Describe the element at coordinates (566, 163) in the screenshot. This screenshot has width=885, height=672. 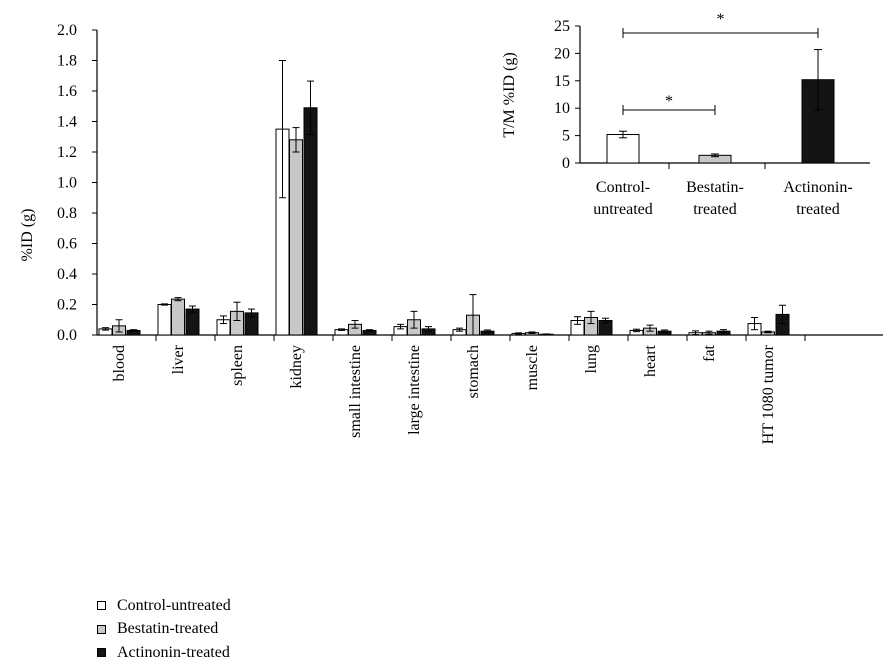
I see `inset-y-tick-label: 0` at that location.